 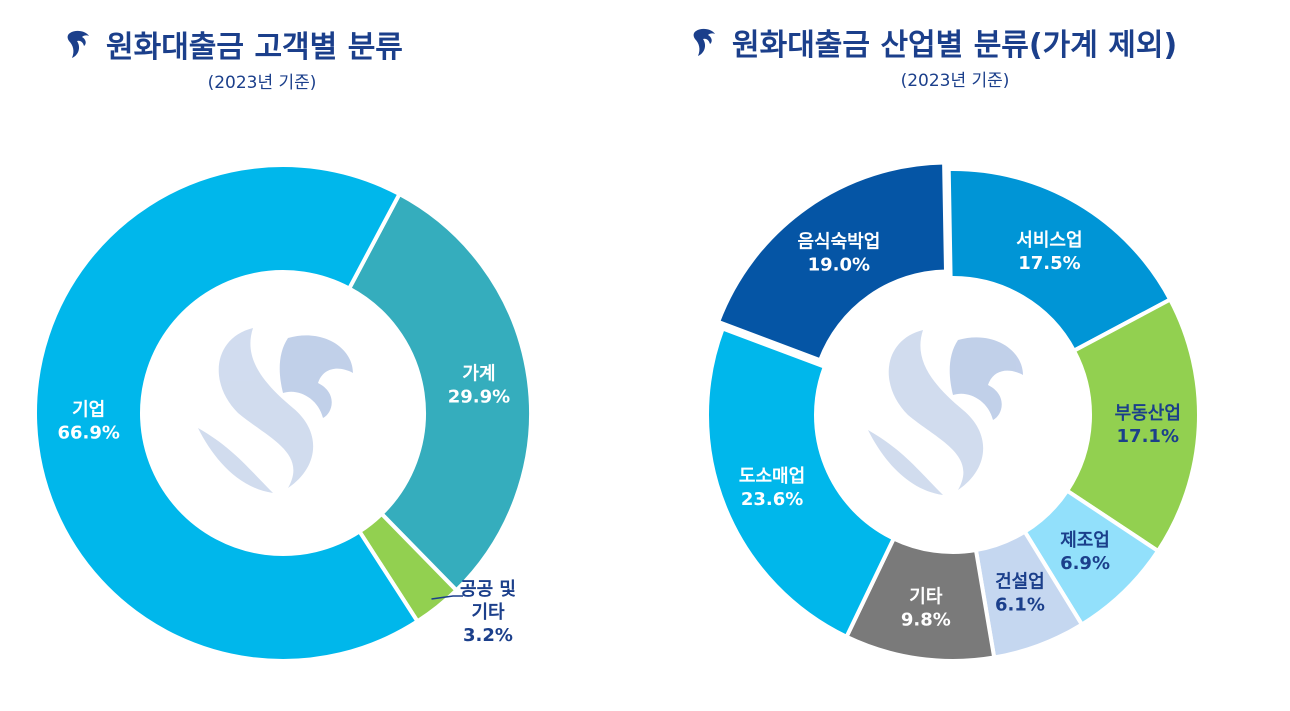 I want to click on right-chart-title: 원화대출금 산업별 분류(가계 제외), so click(x=932, y=42).